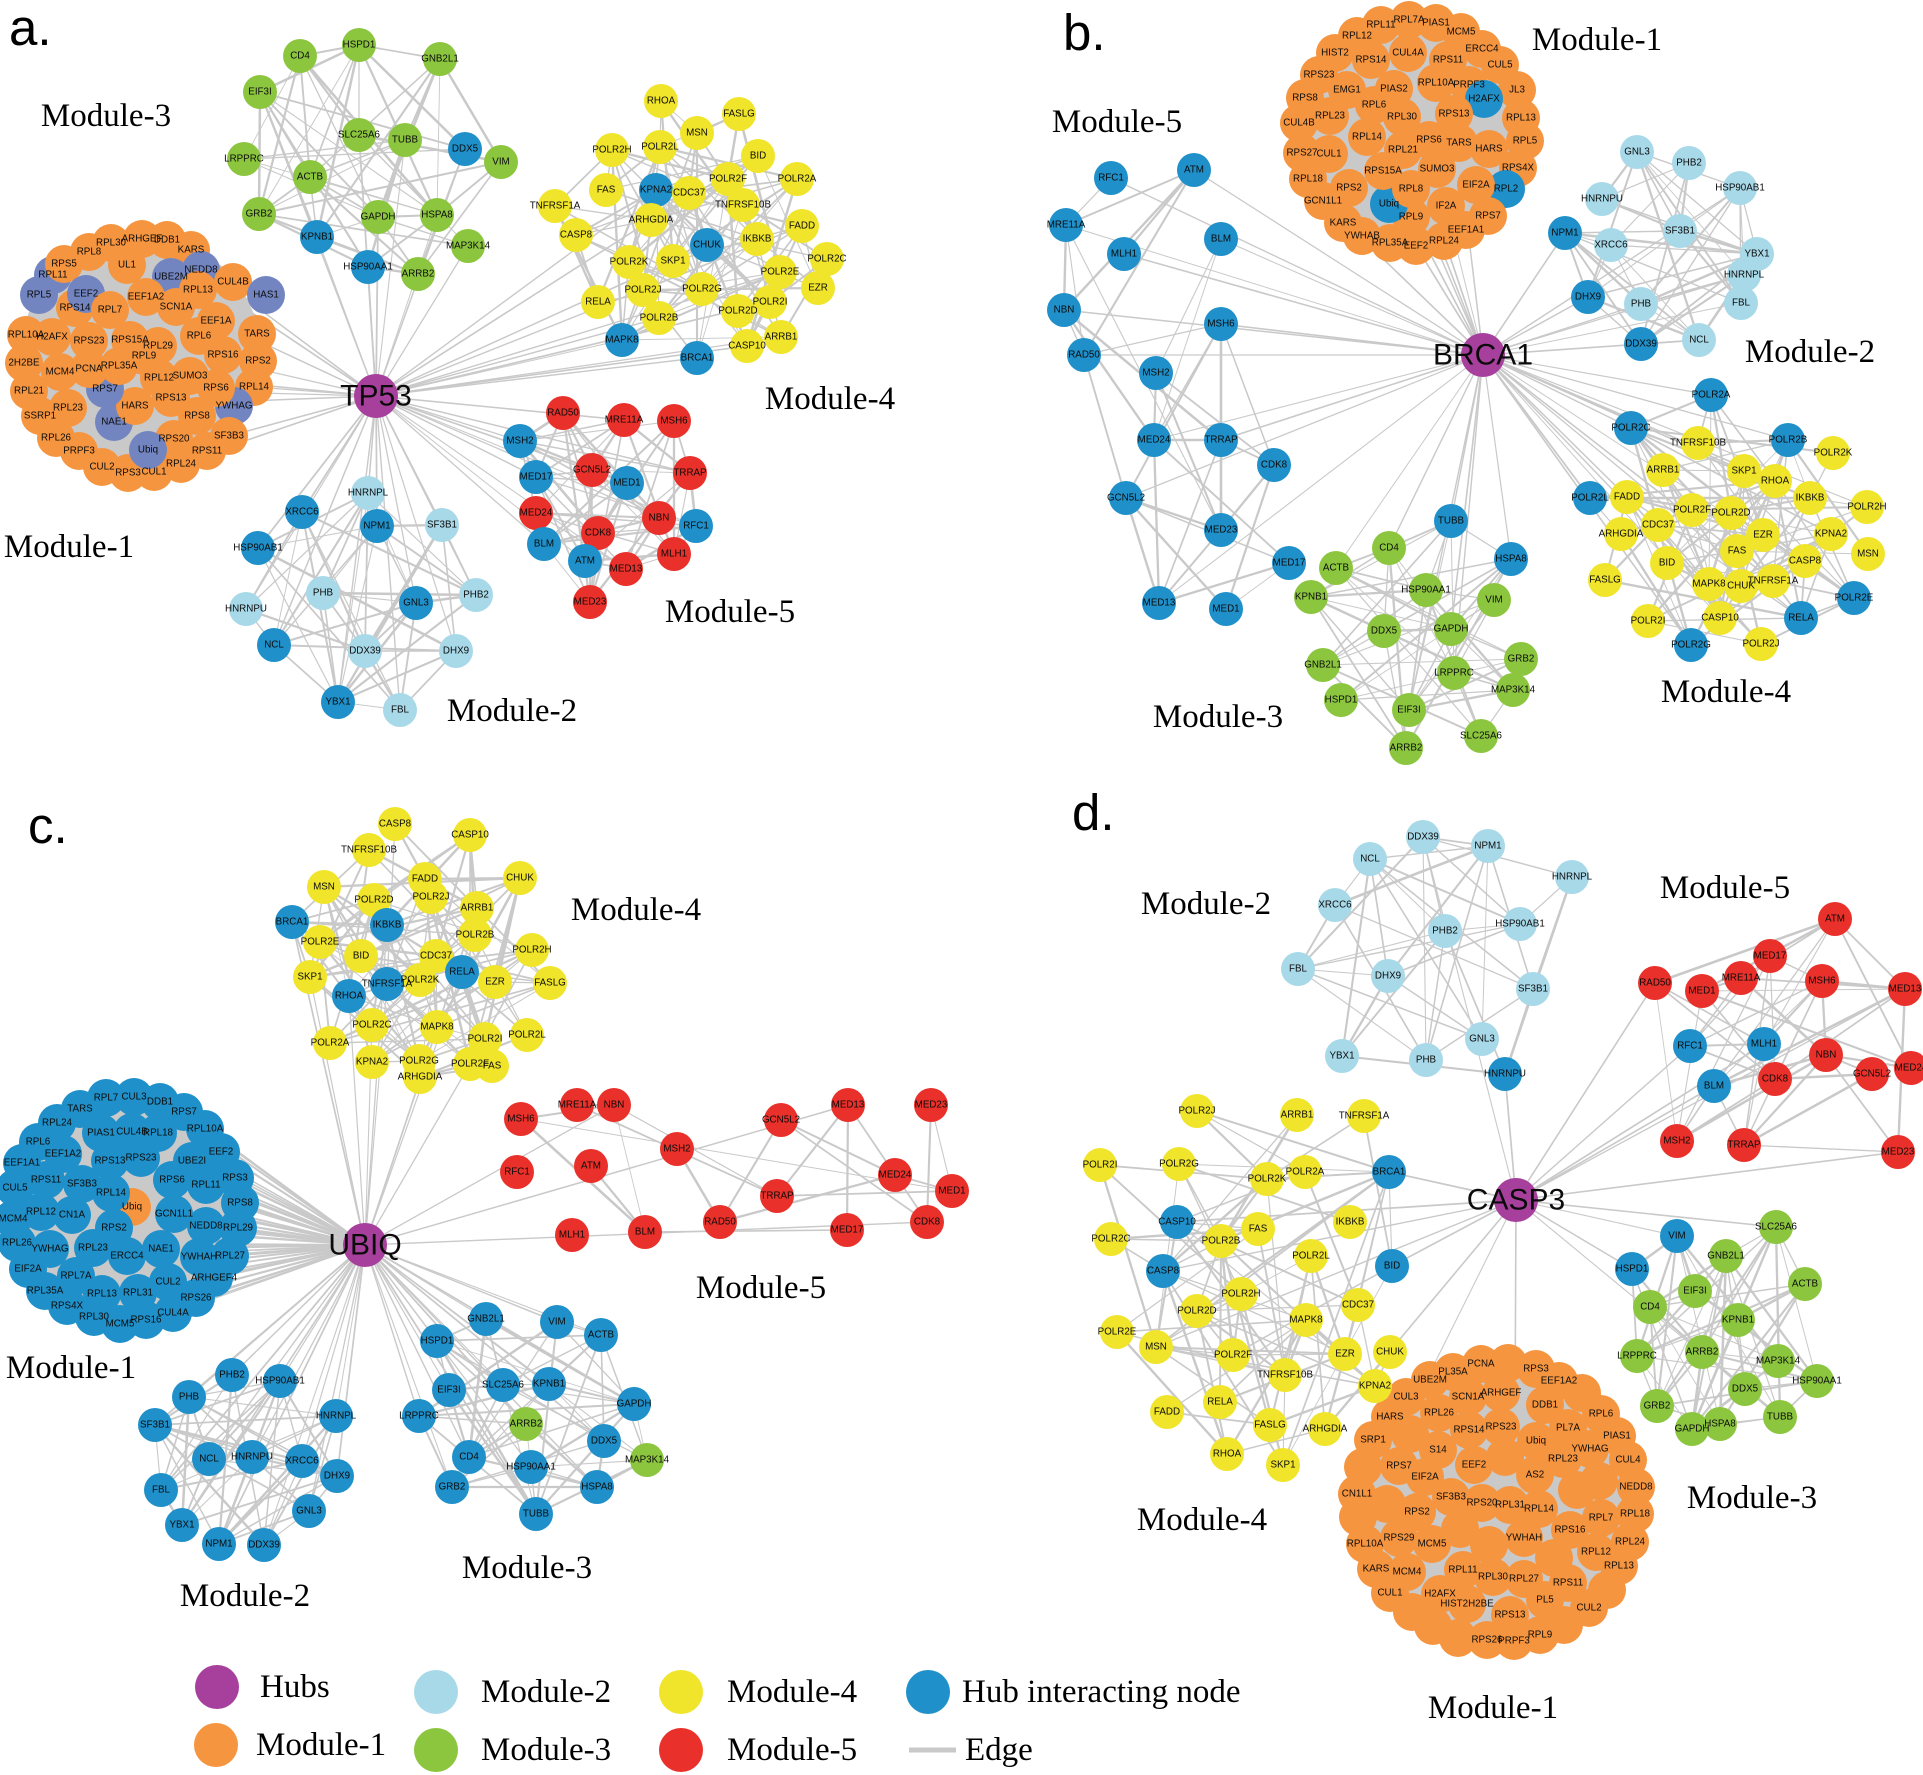 Image resolution: width=1923 pixels, height=1775 pixels. I want to click on svg-text: POLR2E, so click(780, 272).